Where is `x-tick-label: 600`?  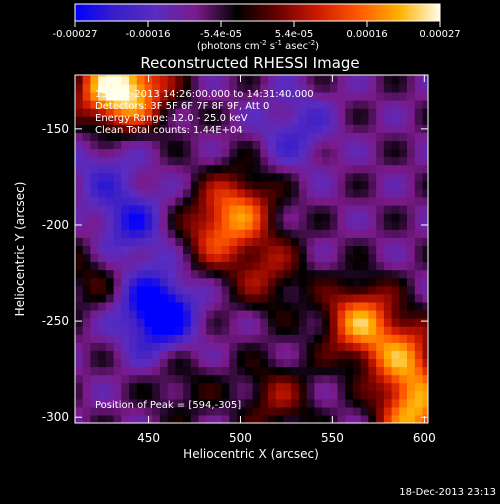
x-tick-label: 600 is located at coordinates (424, 438).